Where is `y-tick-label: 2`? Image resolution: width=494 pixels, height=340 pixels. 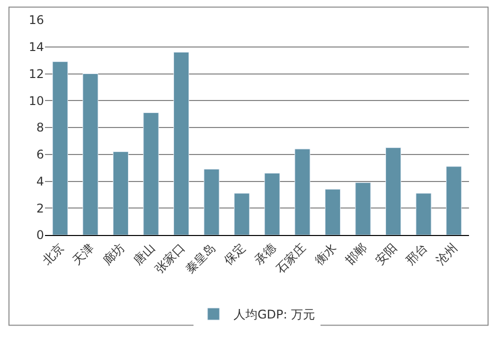 y-tick-label: 2 is located at coordinates (40, 208).